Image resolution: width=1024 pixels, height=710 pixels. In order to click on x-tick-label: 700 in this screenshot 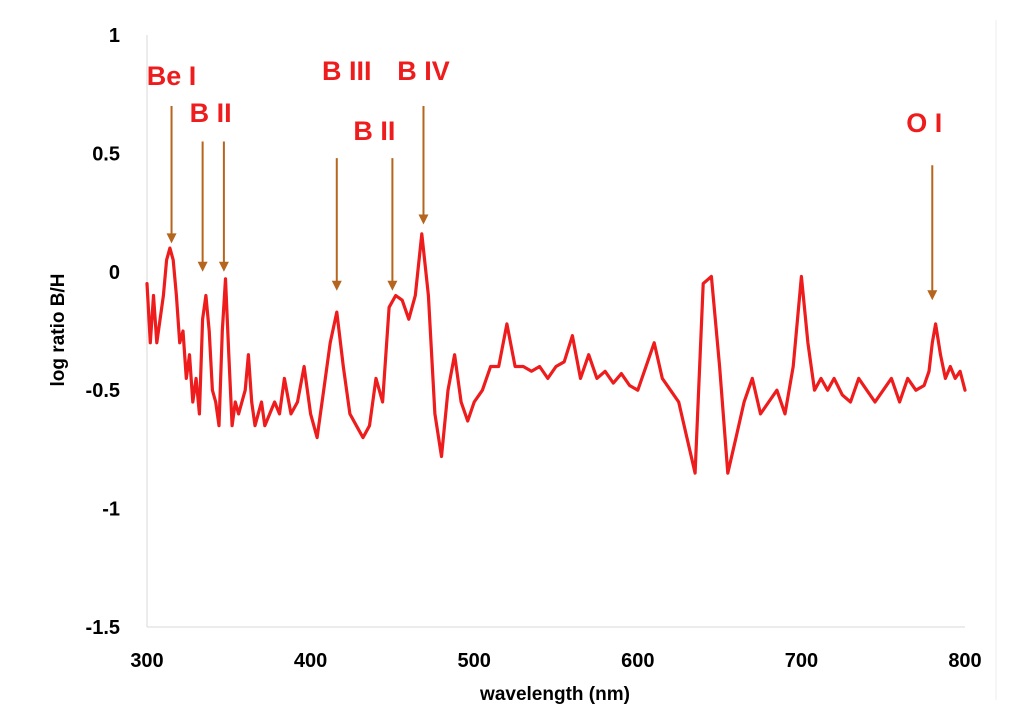, I will do `click(801, 661)`.